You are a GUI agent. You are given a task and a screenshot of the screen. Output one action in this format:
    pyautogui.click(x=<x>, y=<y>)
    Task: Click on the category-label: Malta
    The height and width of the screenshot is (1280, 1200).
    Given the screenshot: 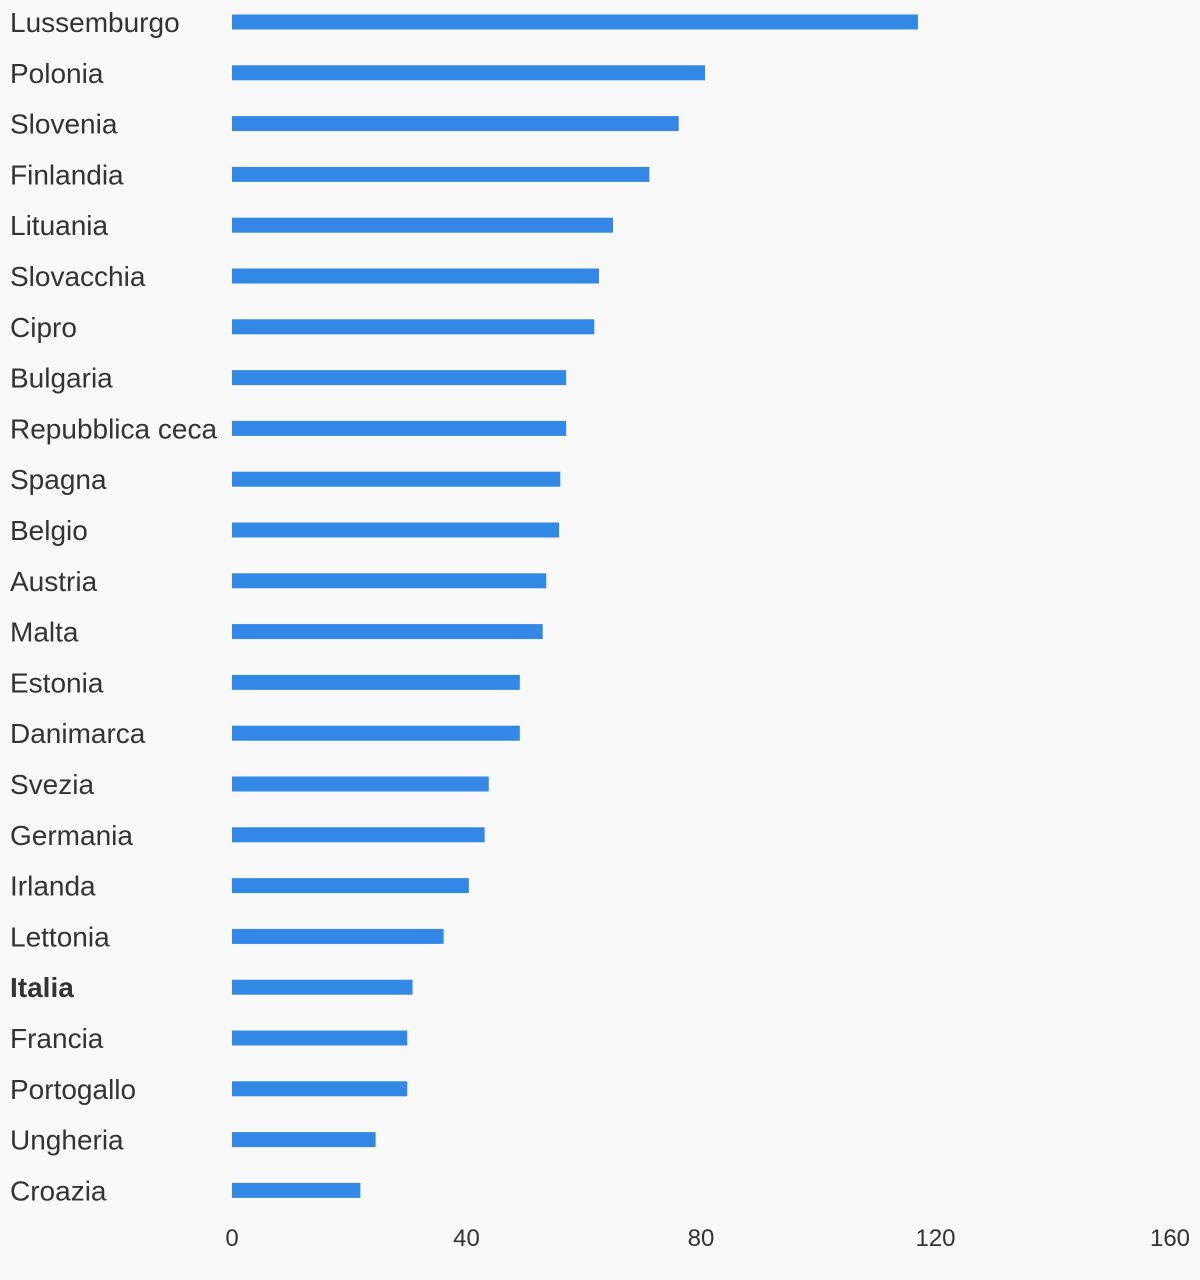 What is the action you would take?
    pyautogui.click(x=44, y=632)
    